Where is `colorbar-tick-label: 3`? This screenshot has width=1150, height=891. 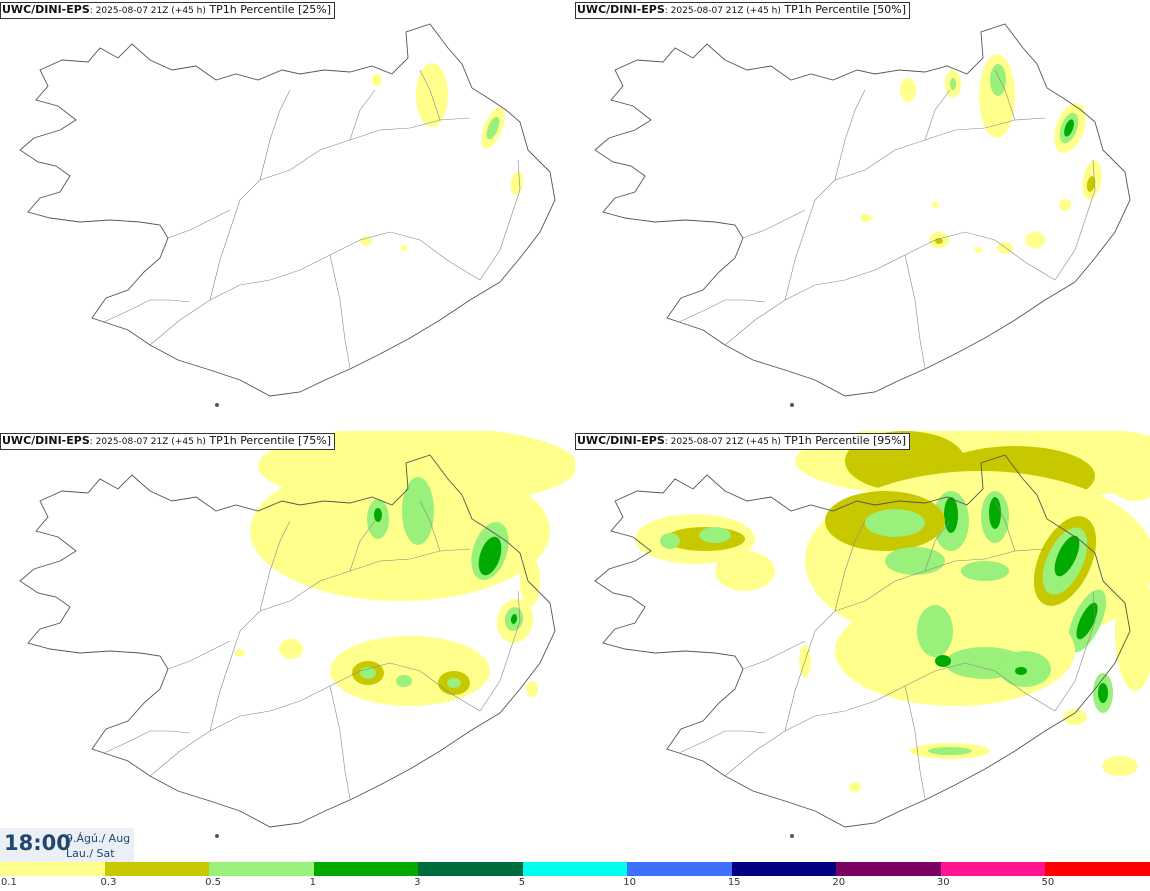 colorbar-tick-label: 3 is located at coordinates (417, 882).